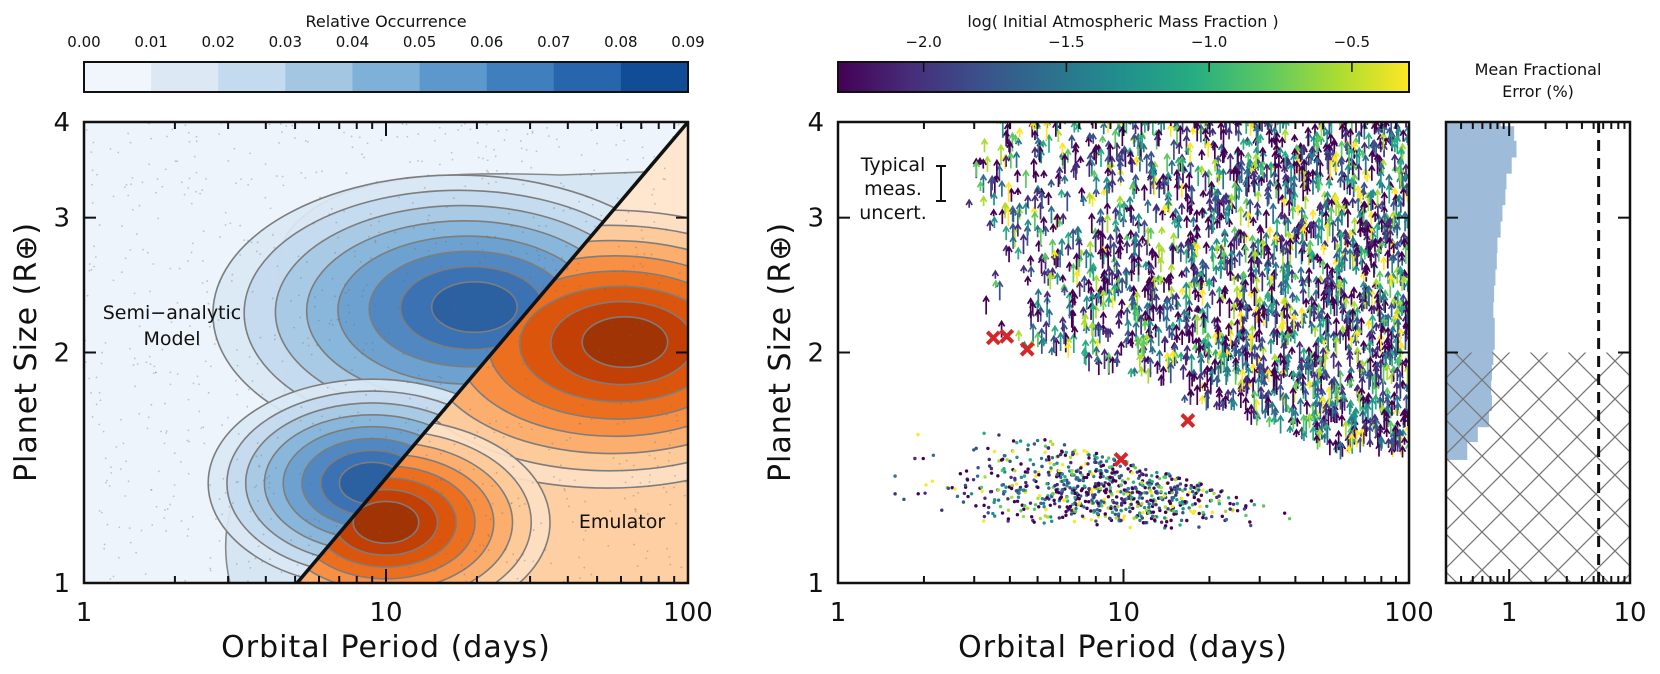 This screenshot has width=1660, height=674. What do you see at coordinates (815, 219) in the screenshot?
I see `mid-y-tick-label: 3` at bounding box center [815, 219].